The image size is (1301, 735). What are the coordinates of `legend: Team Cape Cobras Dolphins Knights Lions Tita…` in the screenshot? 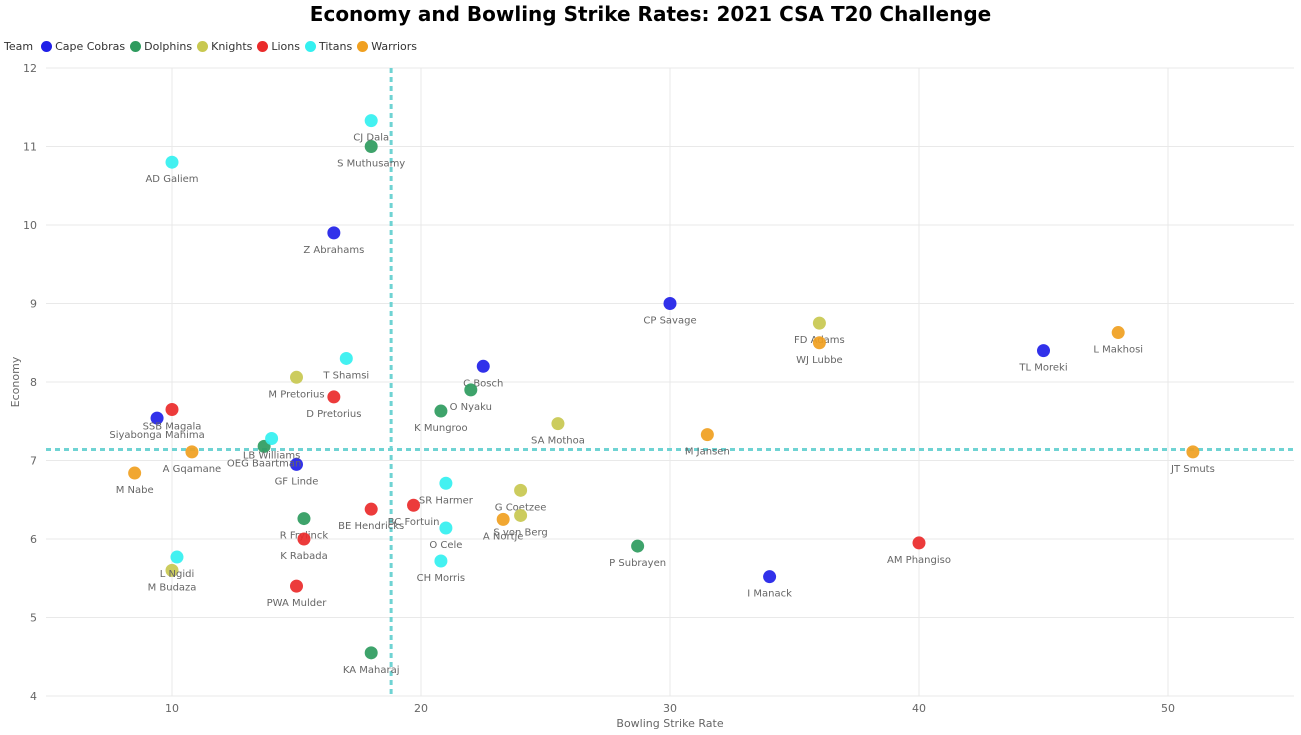 It's located at (213, 46).